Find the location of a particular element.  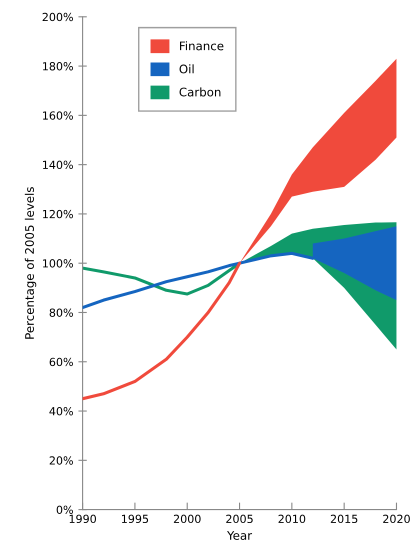

x-tick-label: 2000 is located at coordinates (187, 519).